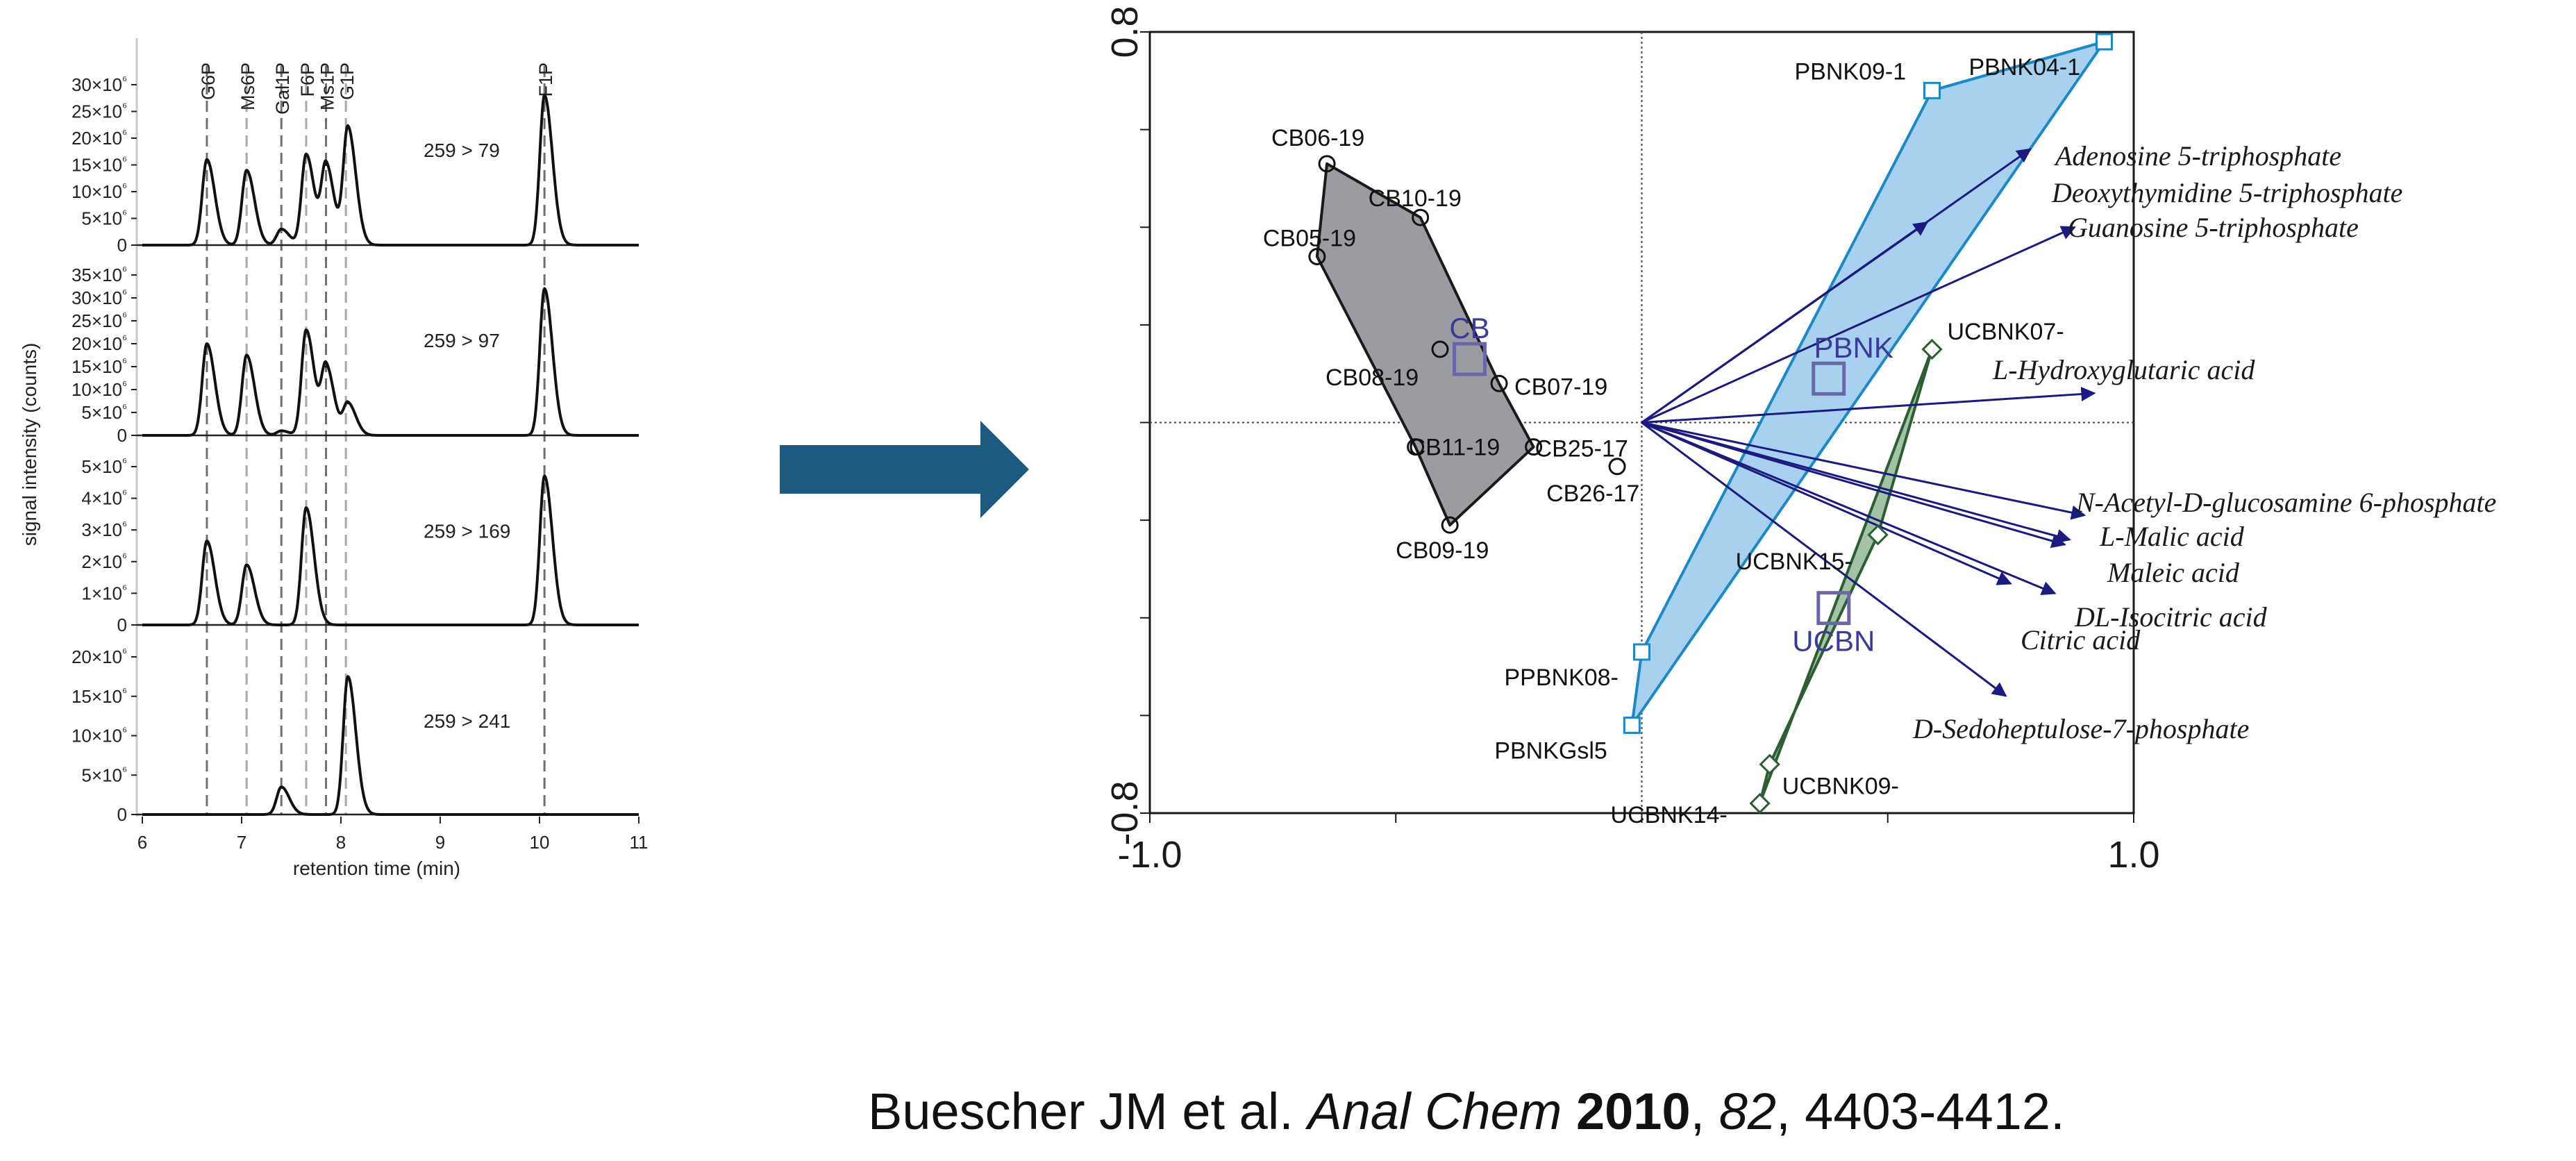  I want to click on panel-2-y-tick-label: 25×10⁶, so click(99, 320).